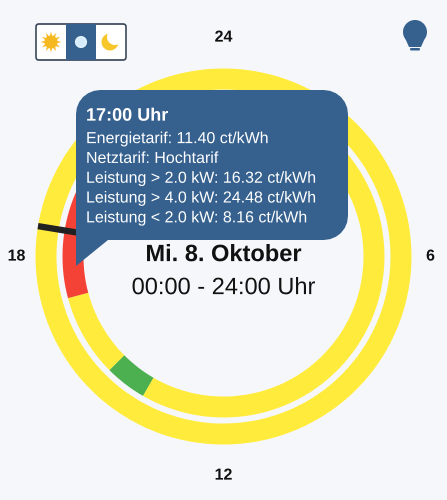 The width and height of the screenshot is (447, 500). Describe the element at coordinates (201, 178) in the screenshot. I see `text: Leistung > 2.0 kW: 16.32 ct/kWh` at that location.